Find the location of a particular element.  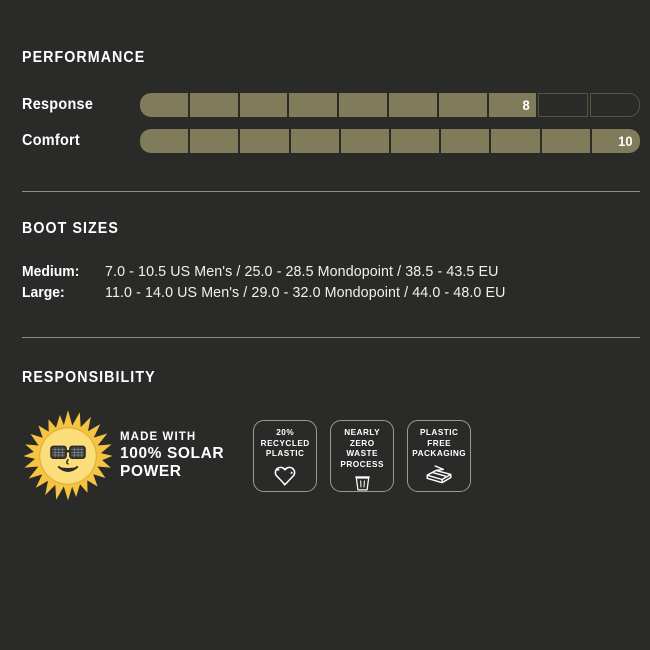

badge-line: 20% is located at coordinates (285, 432).